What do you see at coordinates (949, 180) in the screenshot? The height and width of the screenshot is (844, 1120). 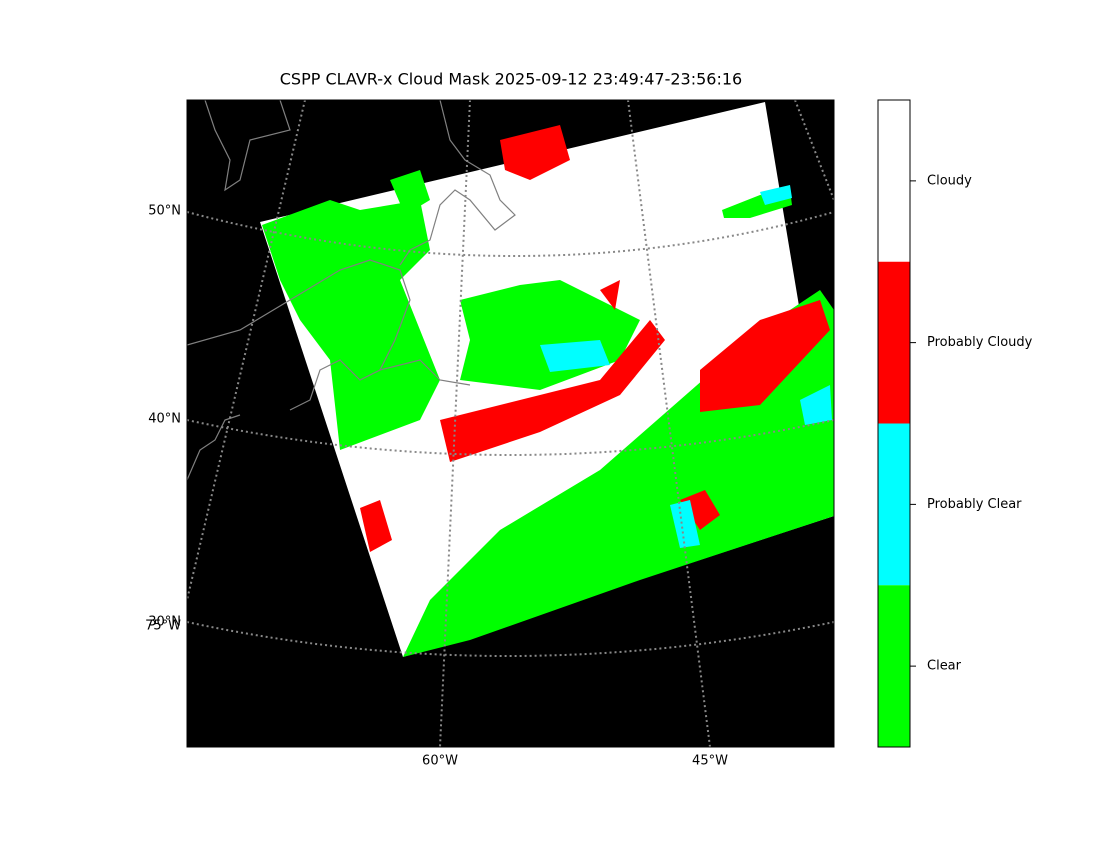 I see `colorbar-label: Cloudy` at bounding box center [949, 180].